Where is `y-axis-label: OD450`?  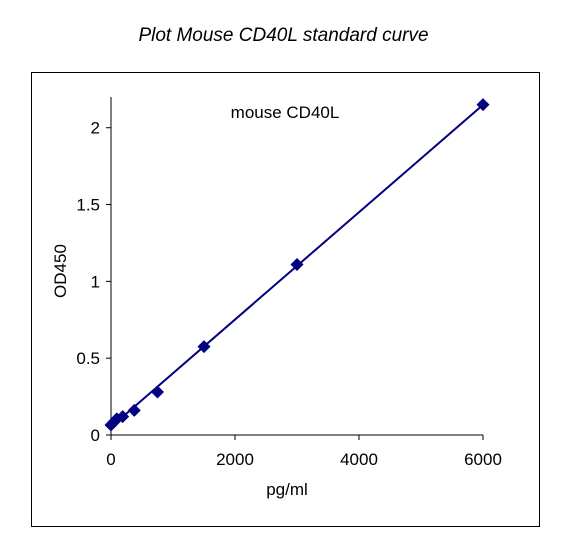
y-axis-label: OD450 is located at coordinates (60, 271).